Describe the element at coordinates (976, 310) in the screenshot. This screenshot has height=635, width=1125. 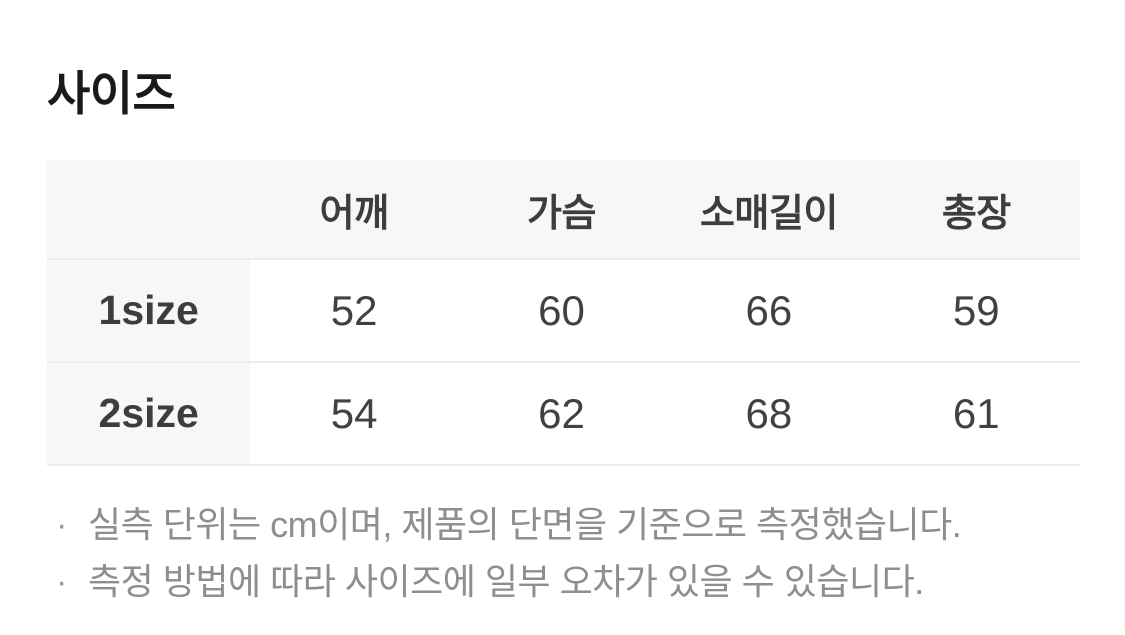
I see `cell-1size-total-length: 59` at that location.